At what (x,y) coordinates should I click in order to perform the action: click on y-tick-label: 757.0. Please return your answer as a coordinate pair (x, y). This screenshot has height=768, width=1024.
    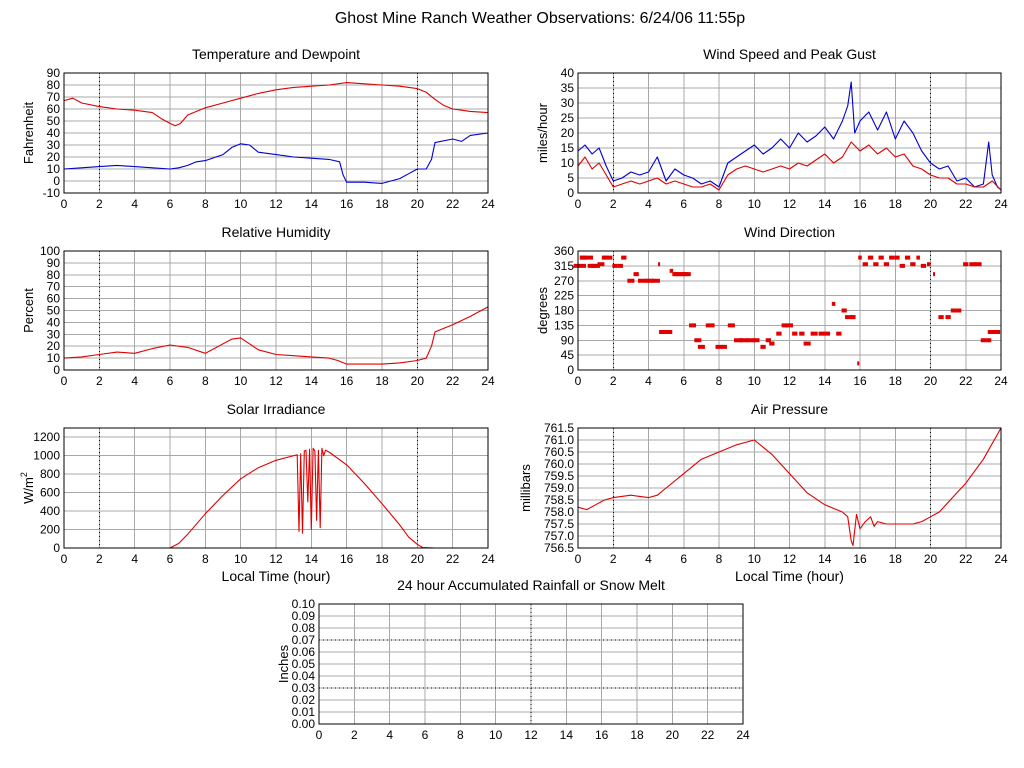
    Looking at the image, I should click on (559, 536).